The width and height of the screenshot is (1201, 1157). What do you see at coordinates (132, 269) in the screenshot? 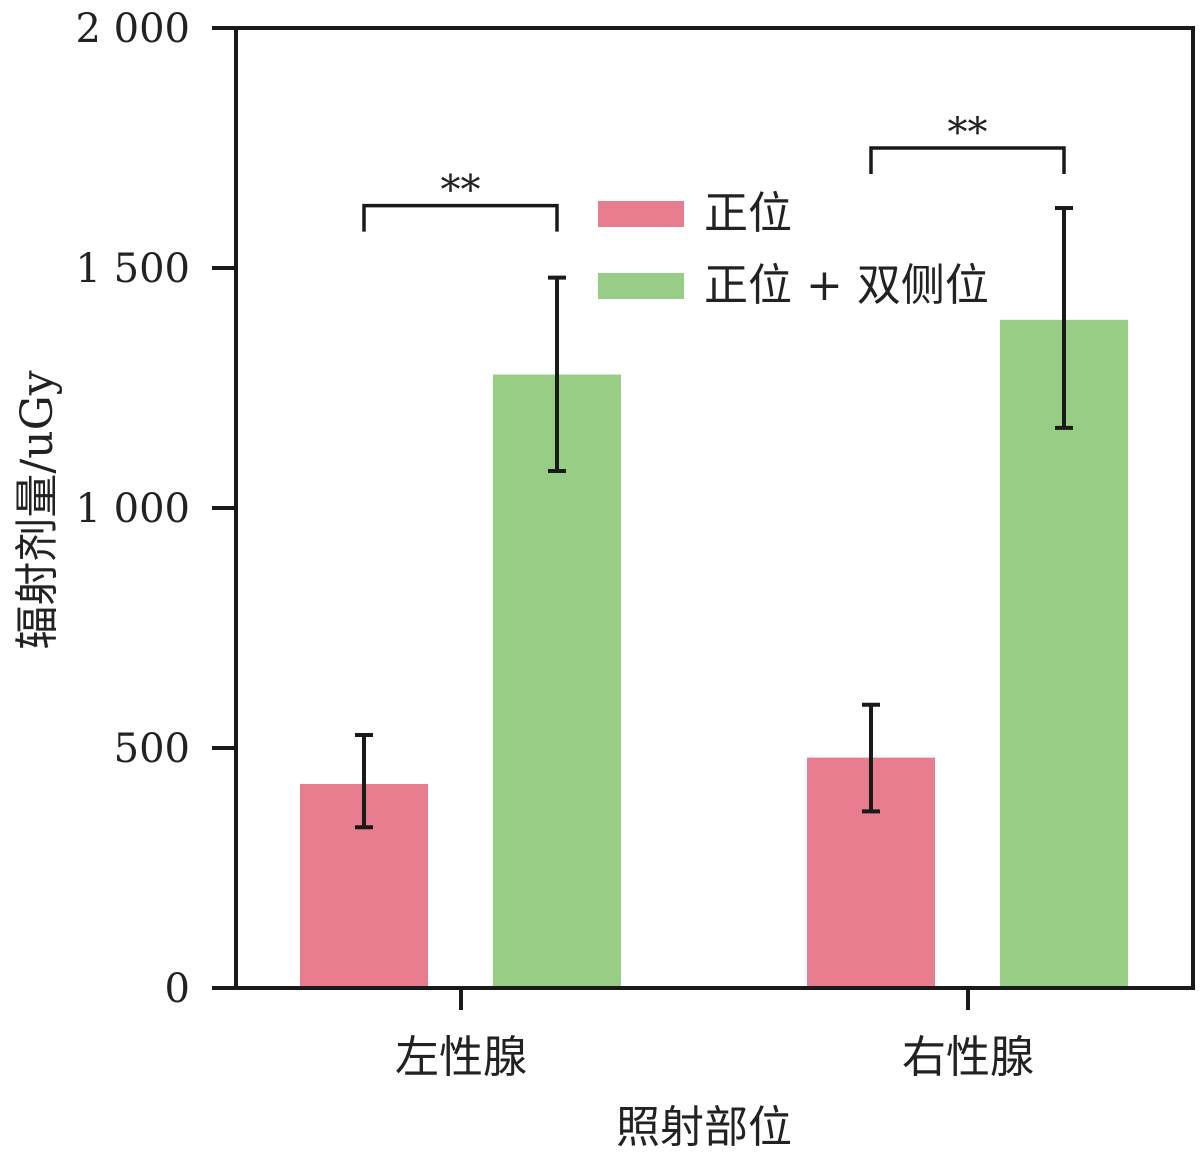
I see `y-tick-label: 1 500` at bounding box center [132, 269].